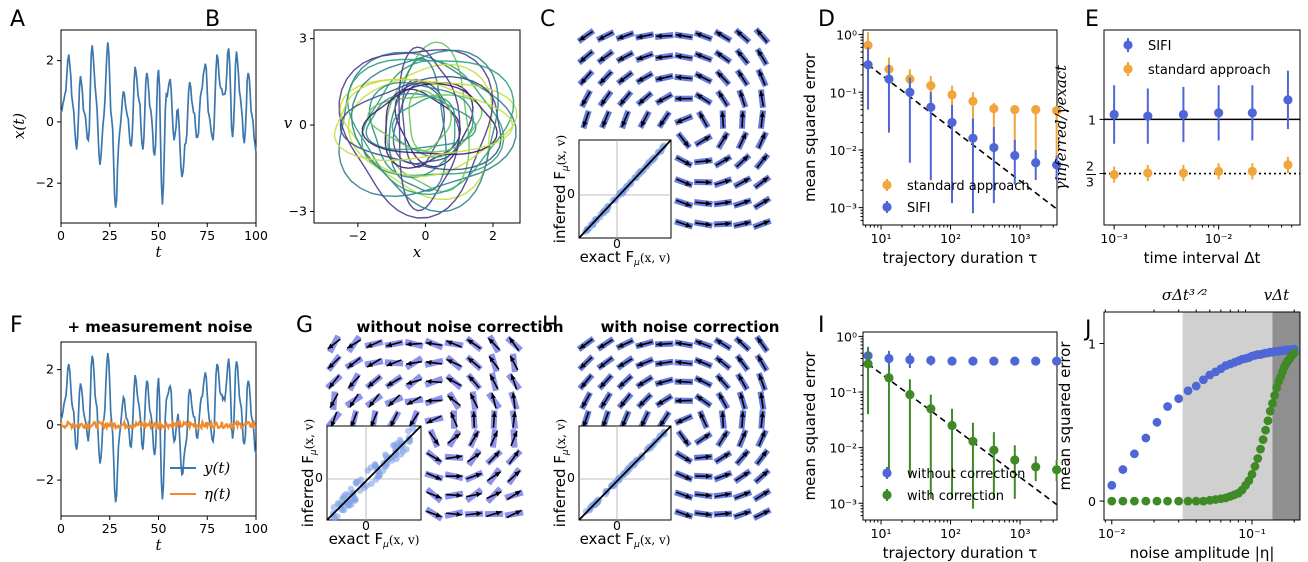  Describe the element at coordinates (304, 325) in the screenshot. I see `panel-label: G` at that location.